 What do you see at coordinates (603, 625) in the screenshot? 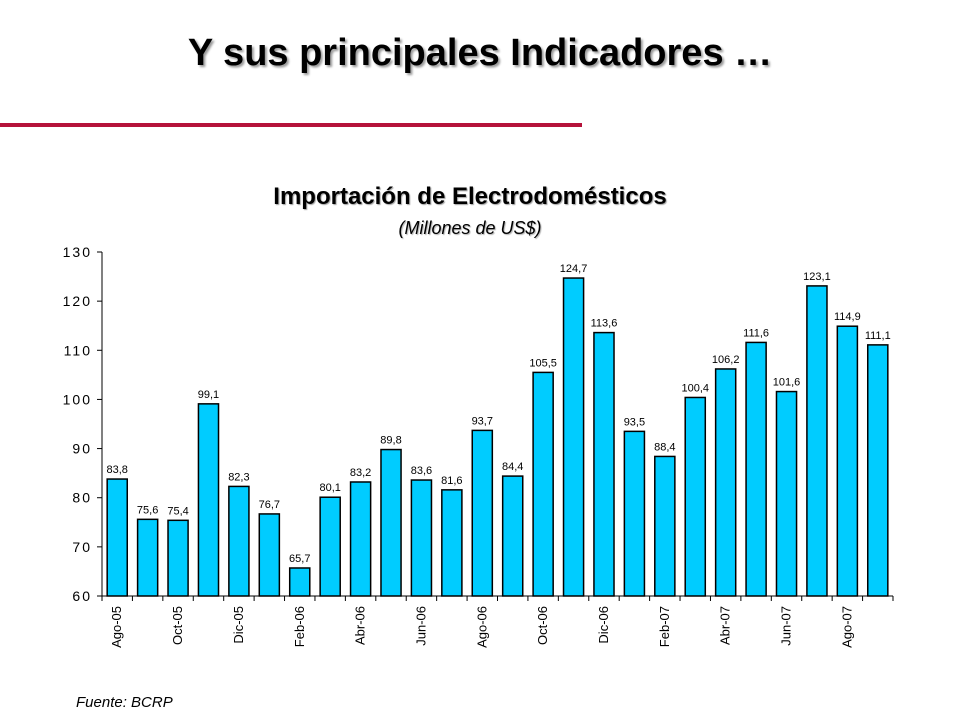
I see `x-tick-label: Dic-06` at bounding box center [603, 625].